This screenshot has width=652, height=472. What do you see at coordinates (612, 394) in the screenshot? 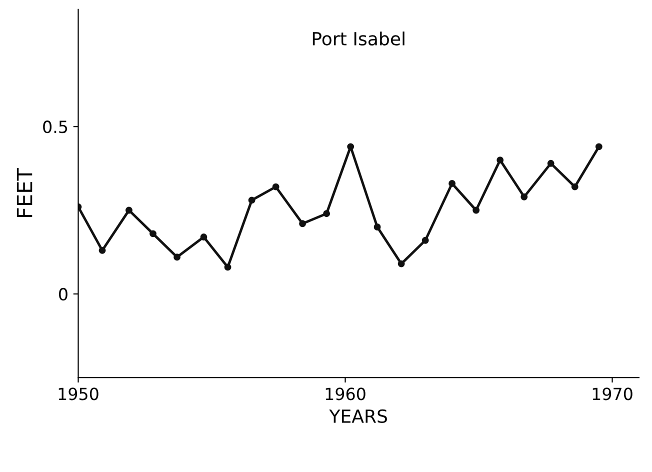
I see `x-tick-label: 1970` at bounding box center [612, 394].